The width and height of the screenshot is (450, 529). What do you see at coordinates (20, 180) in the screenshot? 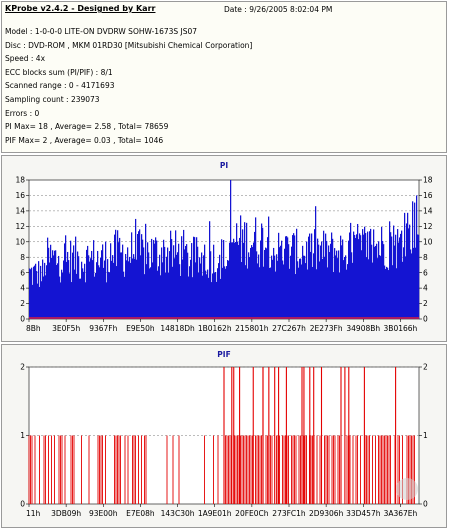
I see `y-tick-label-left: 18` at bounding box center [20, 180].